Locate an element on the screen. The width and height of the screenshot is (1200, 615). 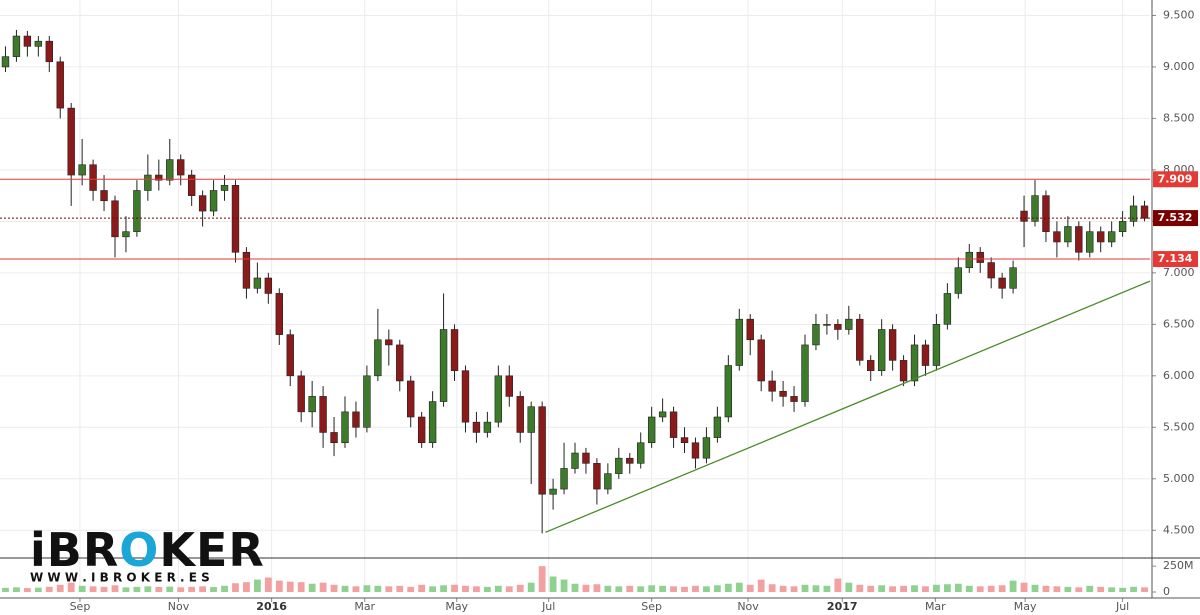
x-tick-label: Jul is located at coordinates (548, 606).